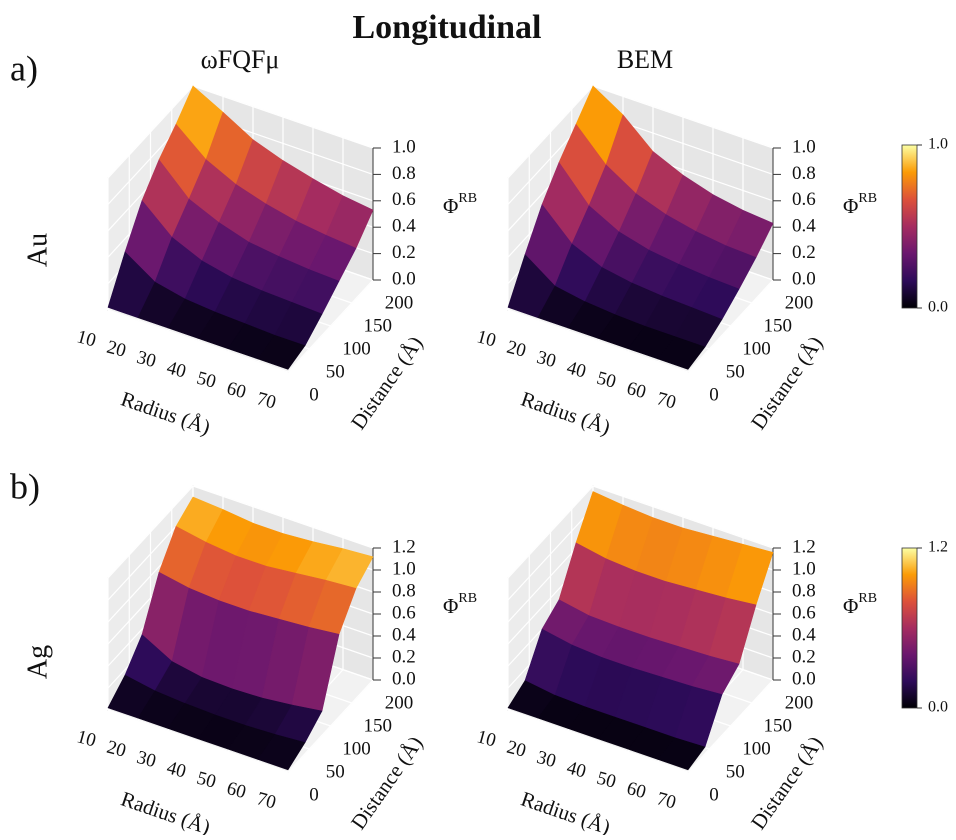 This screenshot has width=956, height=840. Describe the element at coordinates (938, 547) in the screenshot. I see `colorbar-tick-label: 1.2` at that location.